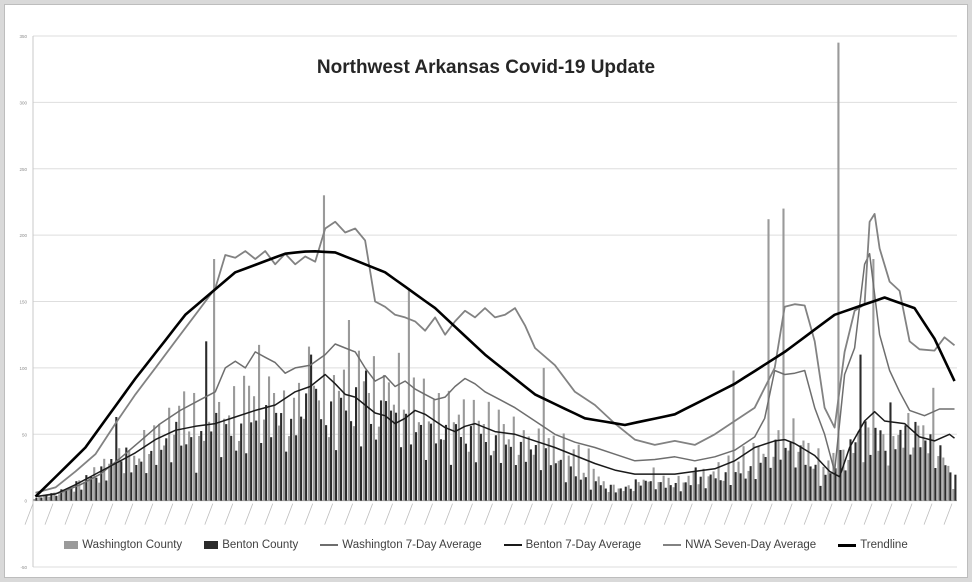 The height and width of the screenshot is (582, 972). Describe the element at coordinates (23, 235) in the screenshot. I see `y-tick-label: 200` at that location.